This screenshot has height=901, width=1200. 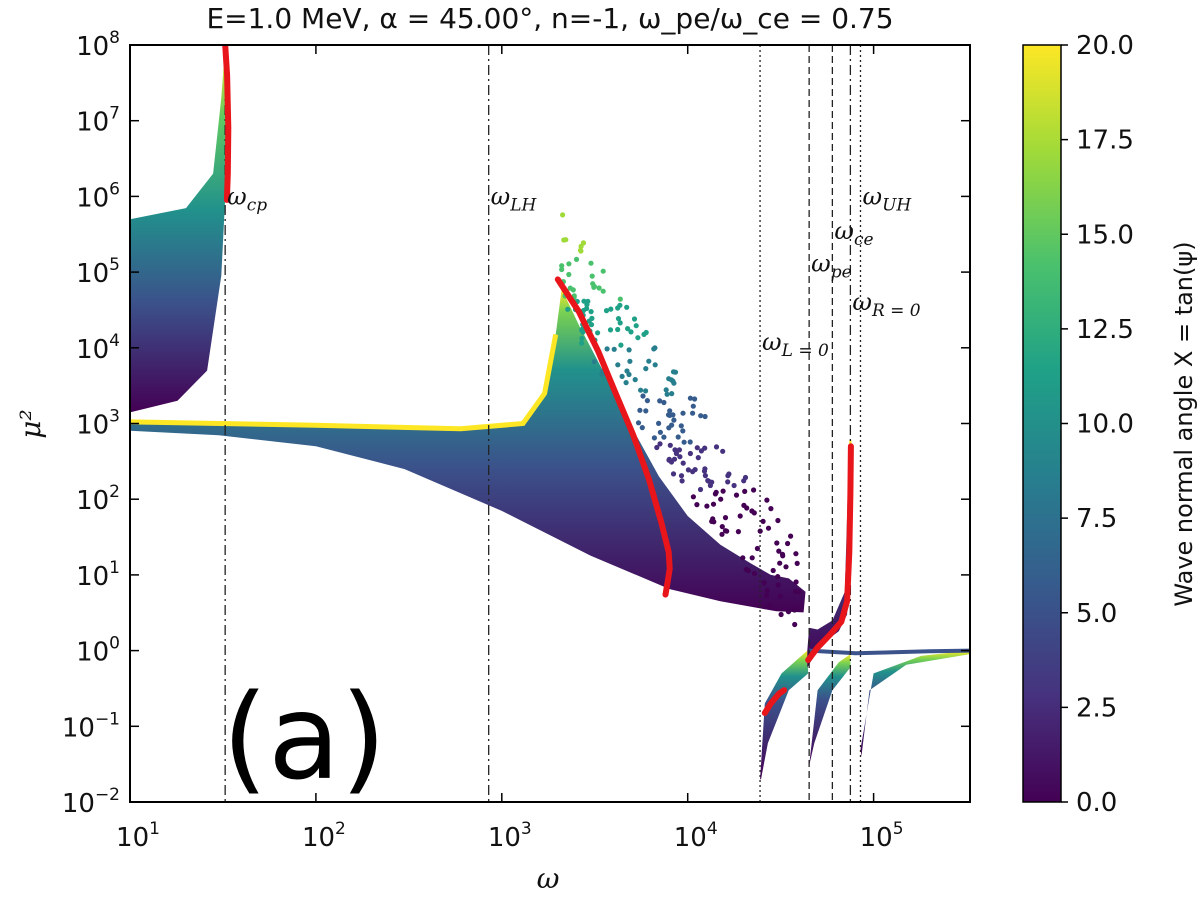 What do you see at coordinates (138, 836) in the screenshot?
I see `tick-label: 10¹` at bounding box center [138, 836].